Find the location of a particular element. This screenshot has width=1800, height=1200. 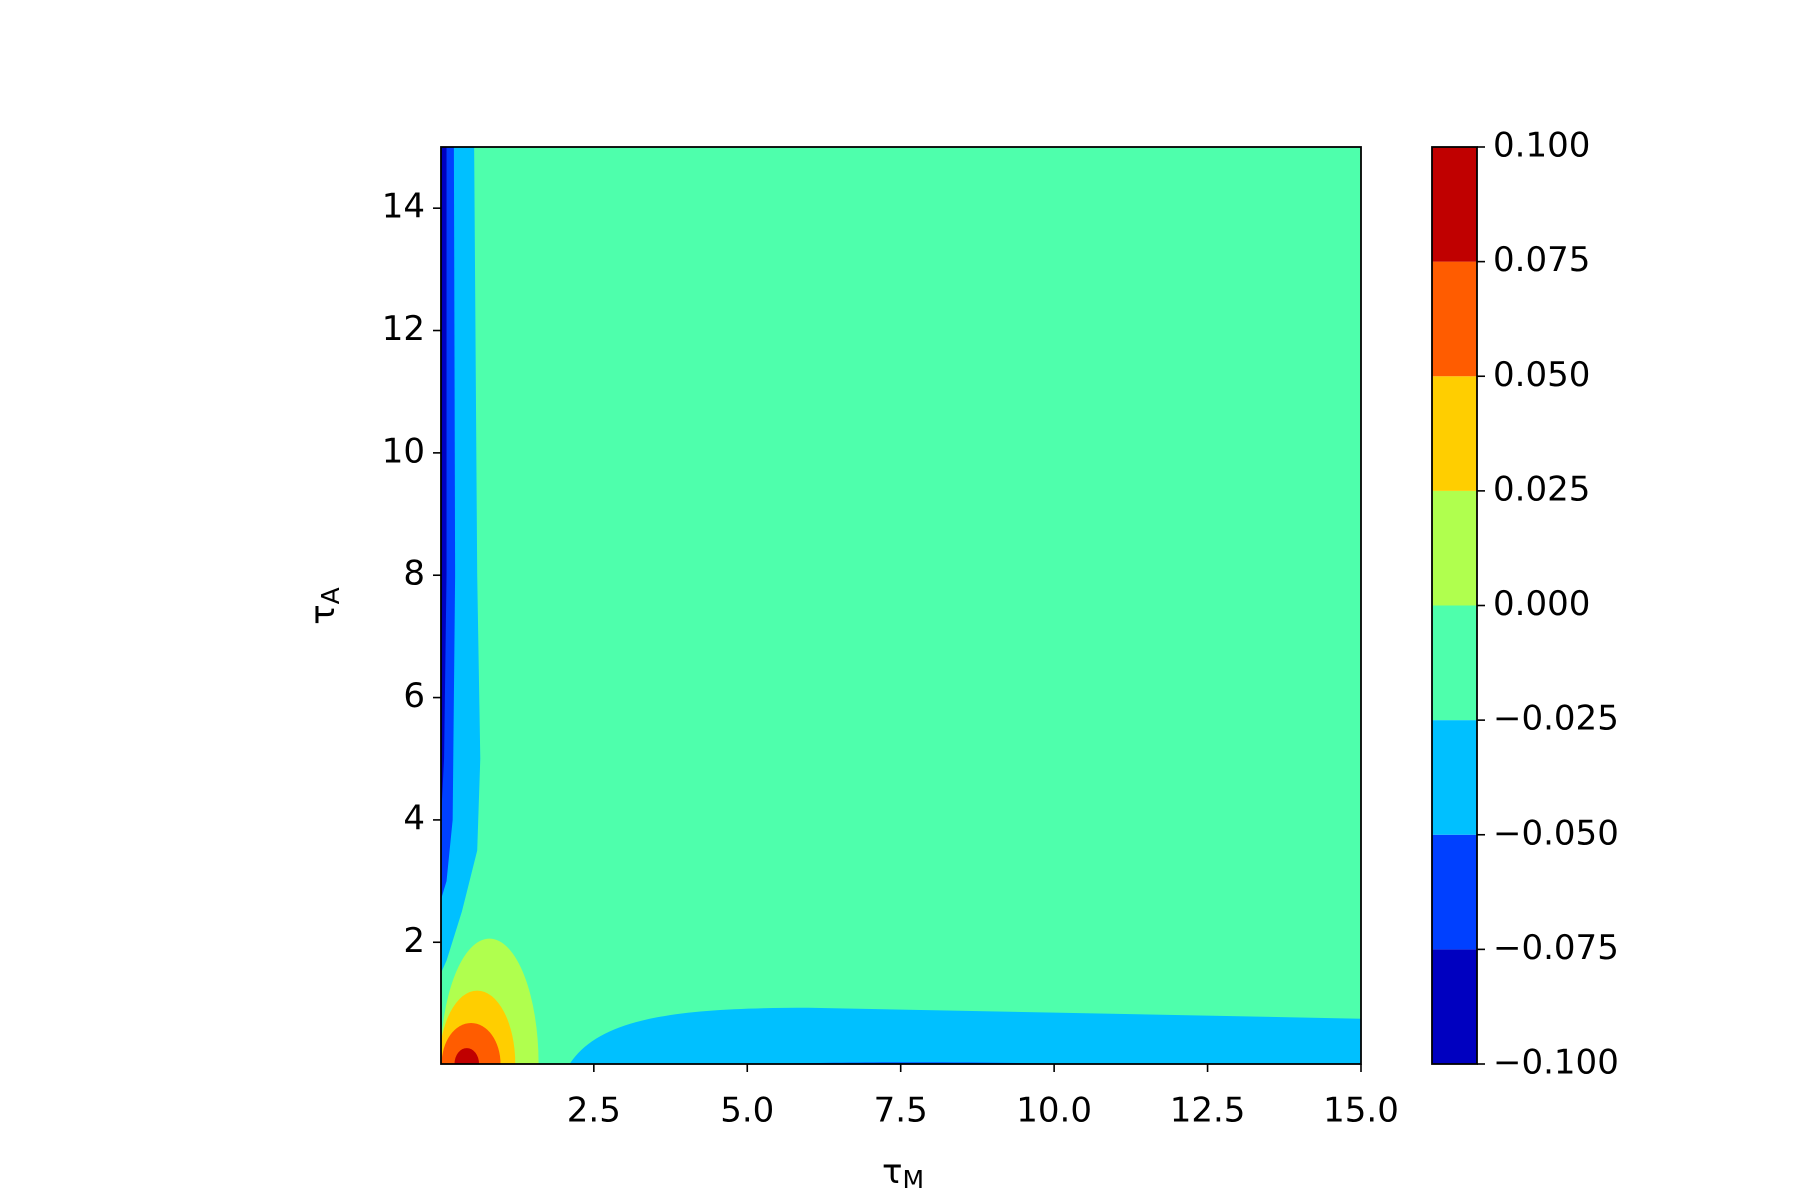

x-tick-label: 2.5 is located at coordinates (594, 1111).